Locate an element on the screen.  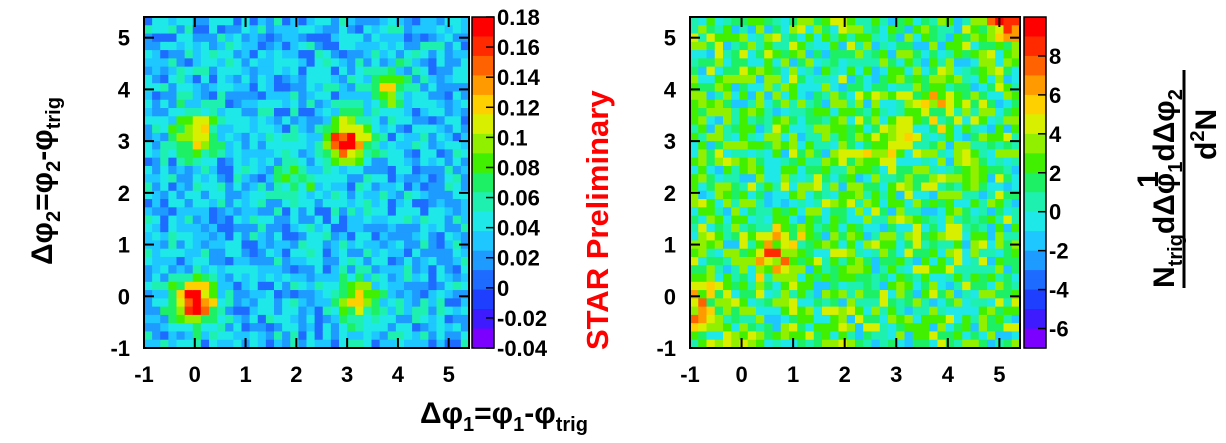
x-tick-label: 4 is located at coordinates (948, 374).